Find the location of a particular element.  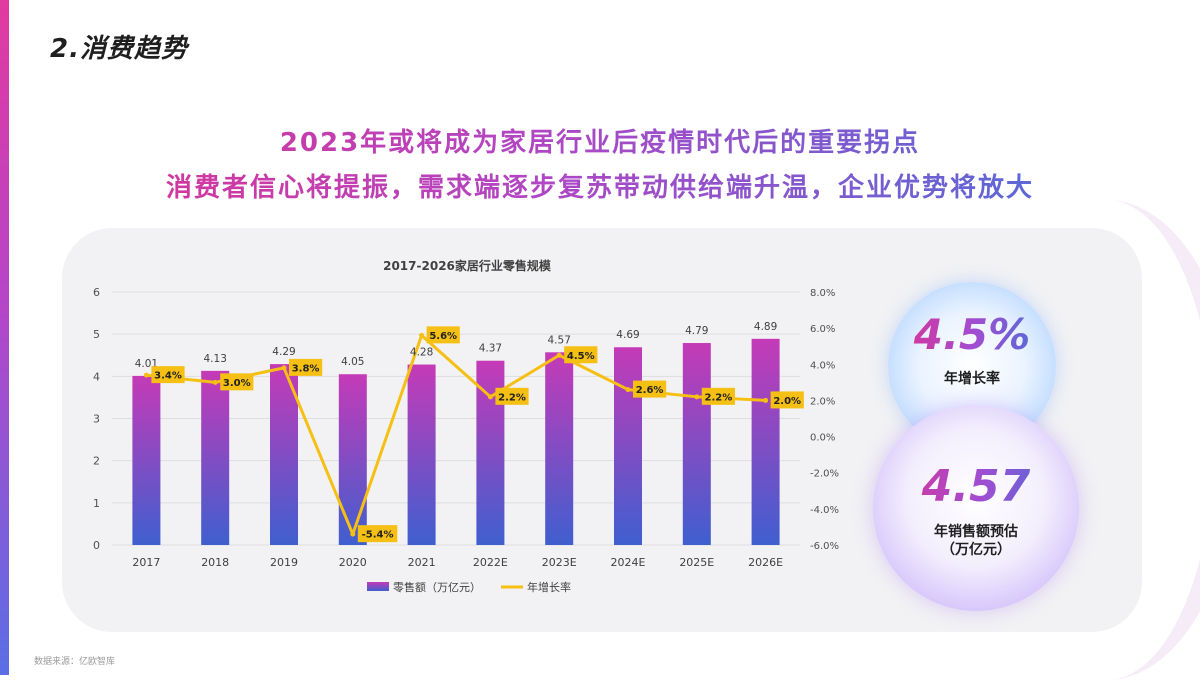

sales-forecast-label-line1: 年销售额预估 is located at coordinates (976, 532).